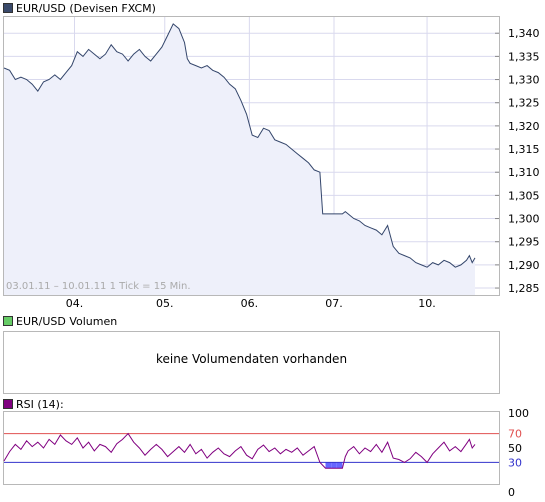 The width and height of the screenshot is (545, 502). Describe the element at coordinates (524, 33) in the screenshot. I see `price-y-tick-label: 1,340` at that location.